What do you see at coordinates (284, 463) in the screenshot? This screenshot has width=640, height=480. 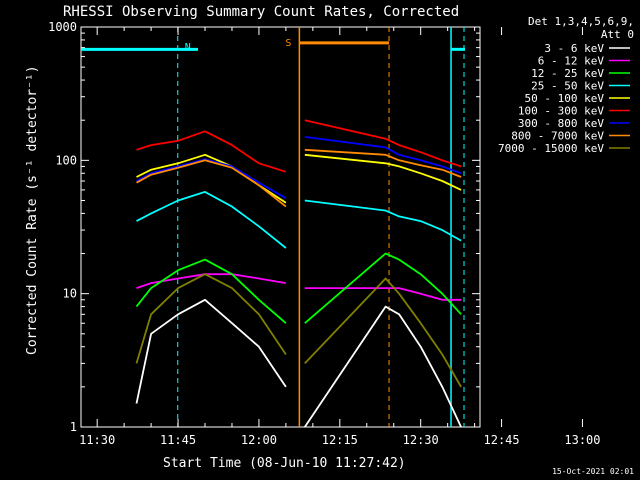 I see `x-axis-label: Start Time (08-Jun-10 11:27:42)` at bounding box center [284, 463].